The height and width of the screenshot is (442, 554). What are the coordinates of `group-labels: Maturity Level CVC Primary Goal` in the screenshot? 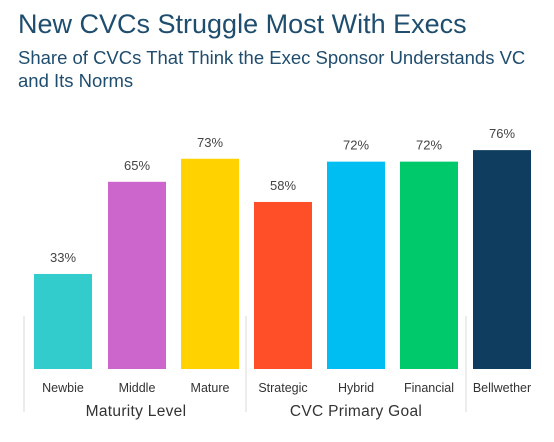 It's located at (254, 411).